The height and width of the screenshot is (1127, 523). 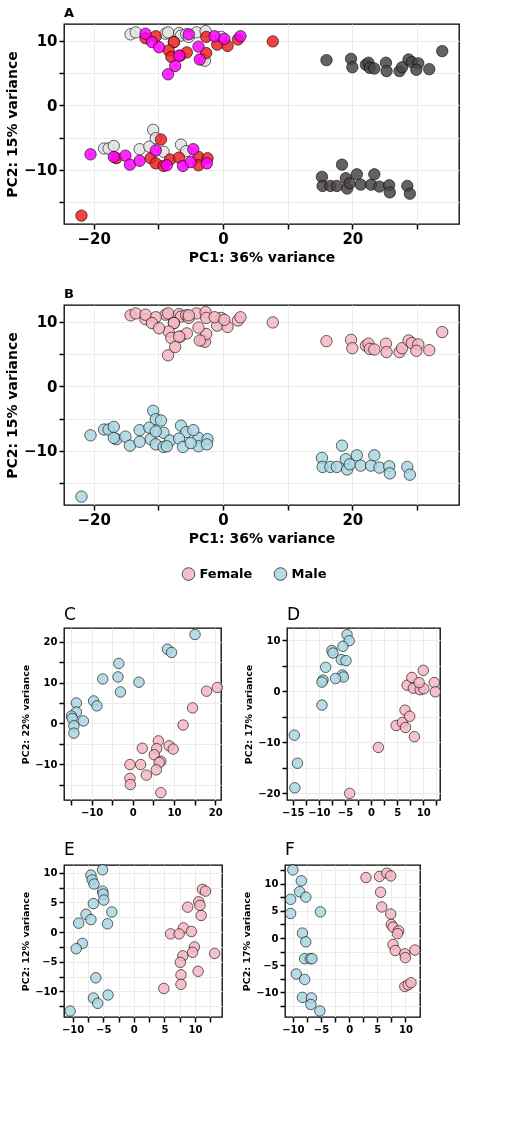 What do you see at coordinates (226, 574) in the screenshot?
I see `legend-label: Female` at bounding box center [226, 574].